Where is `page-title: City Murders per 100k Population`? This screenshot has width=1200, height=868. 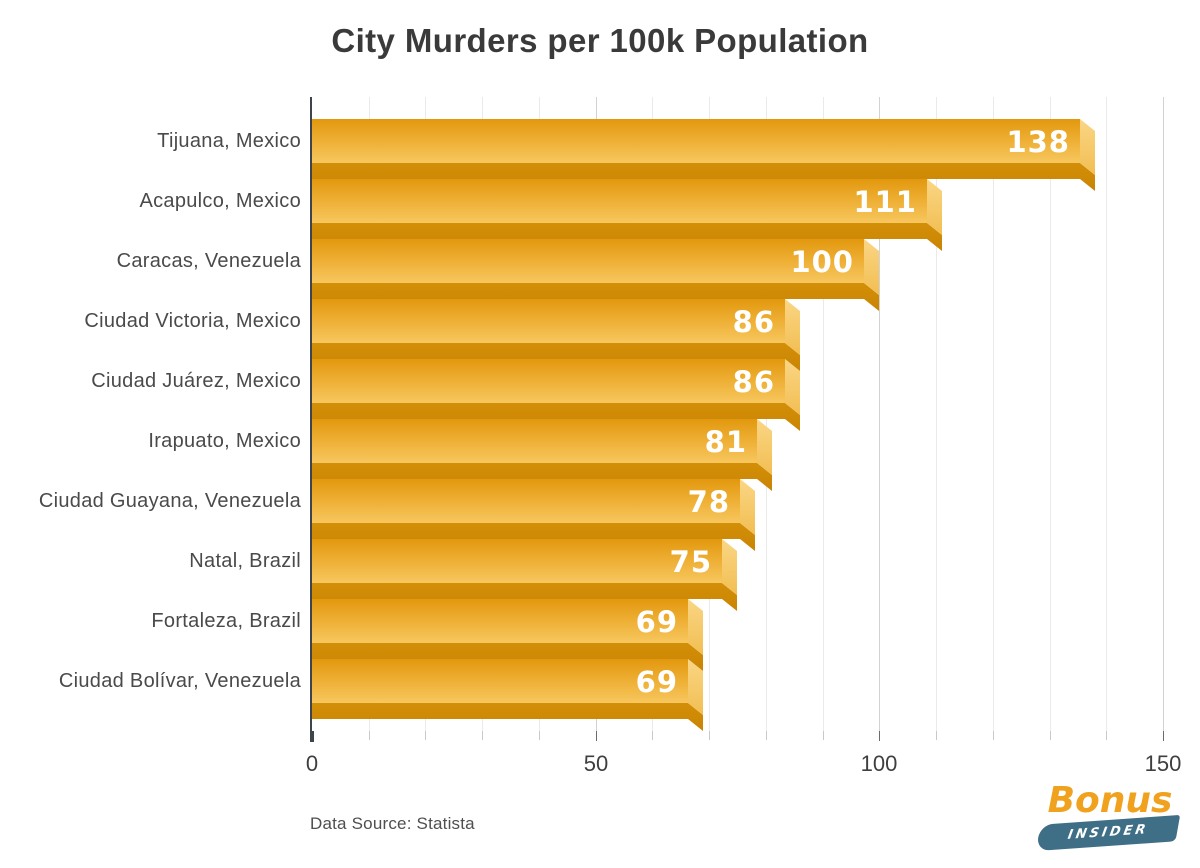 page-title: City Murders per 100k Population is located at coordinates (600, 40).